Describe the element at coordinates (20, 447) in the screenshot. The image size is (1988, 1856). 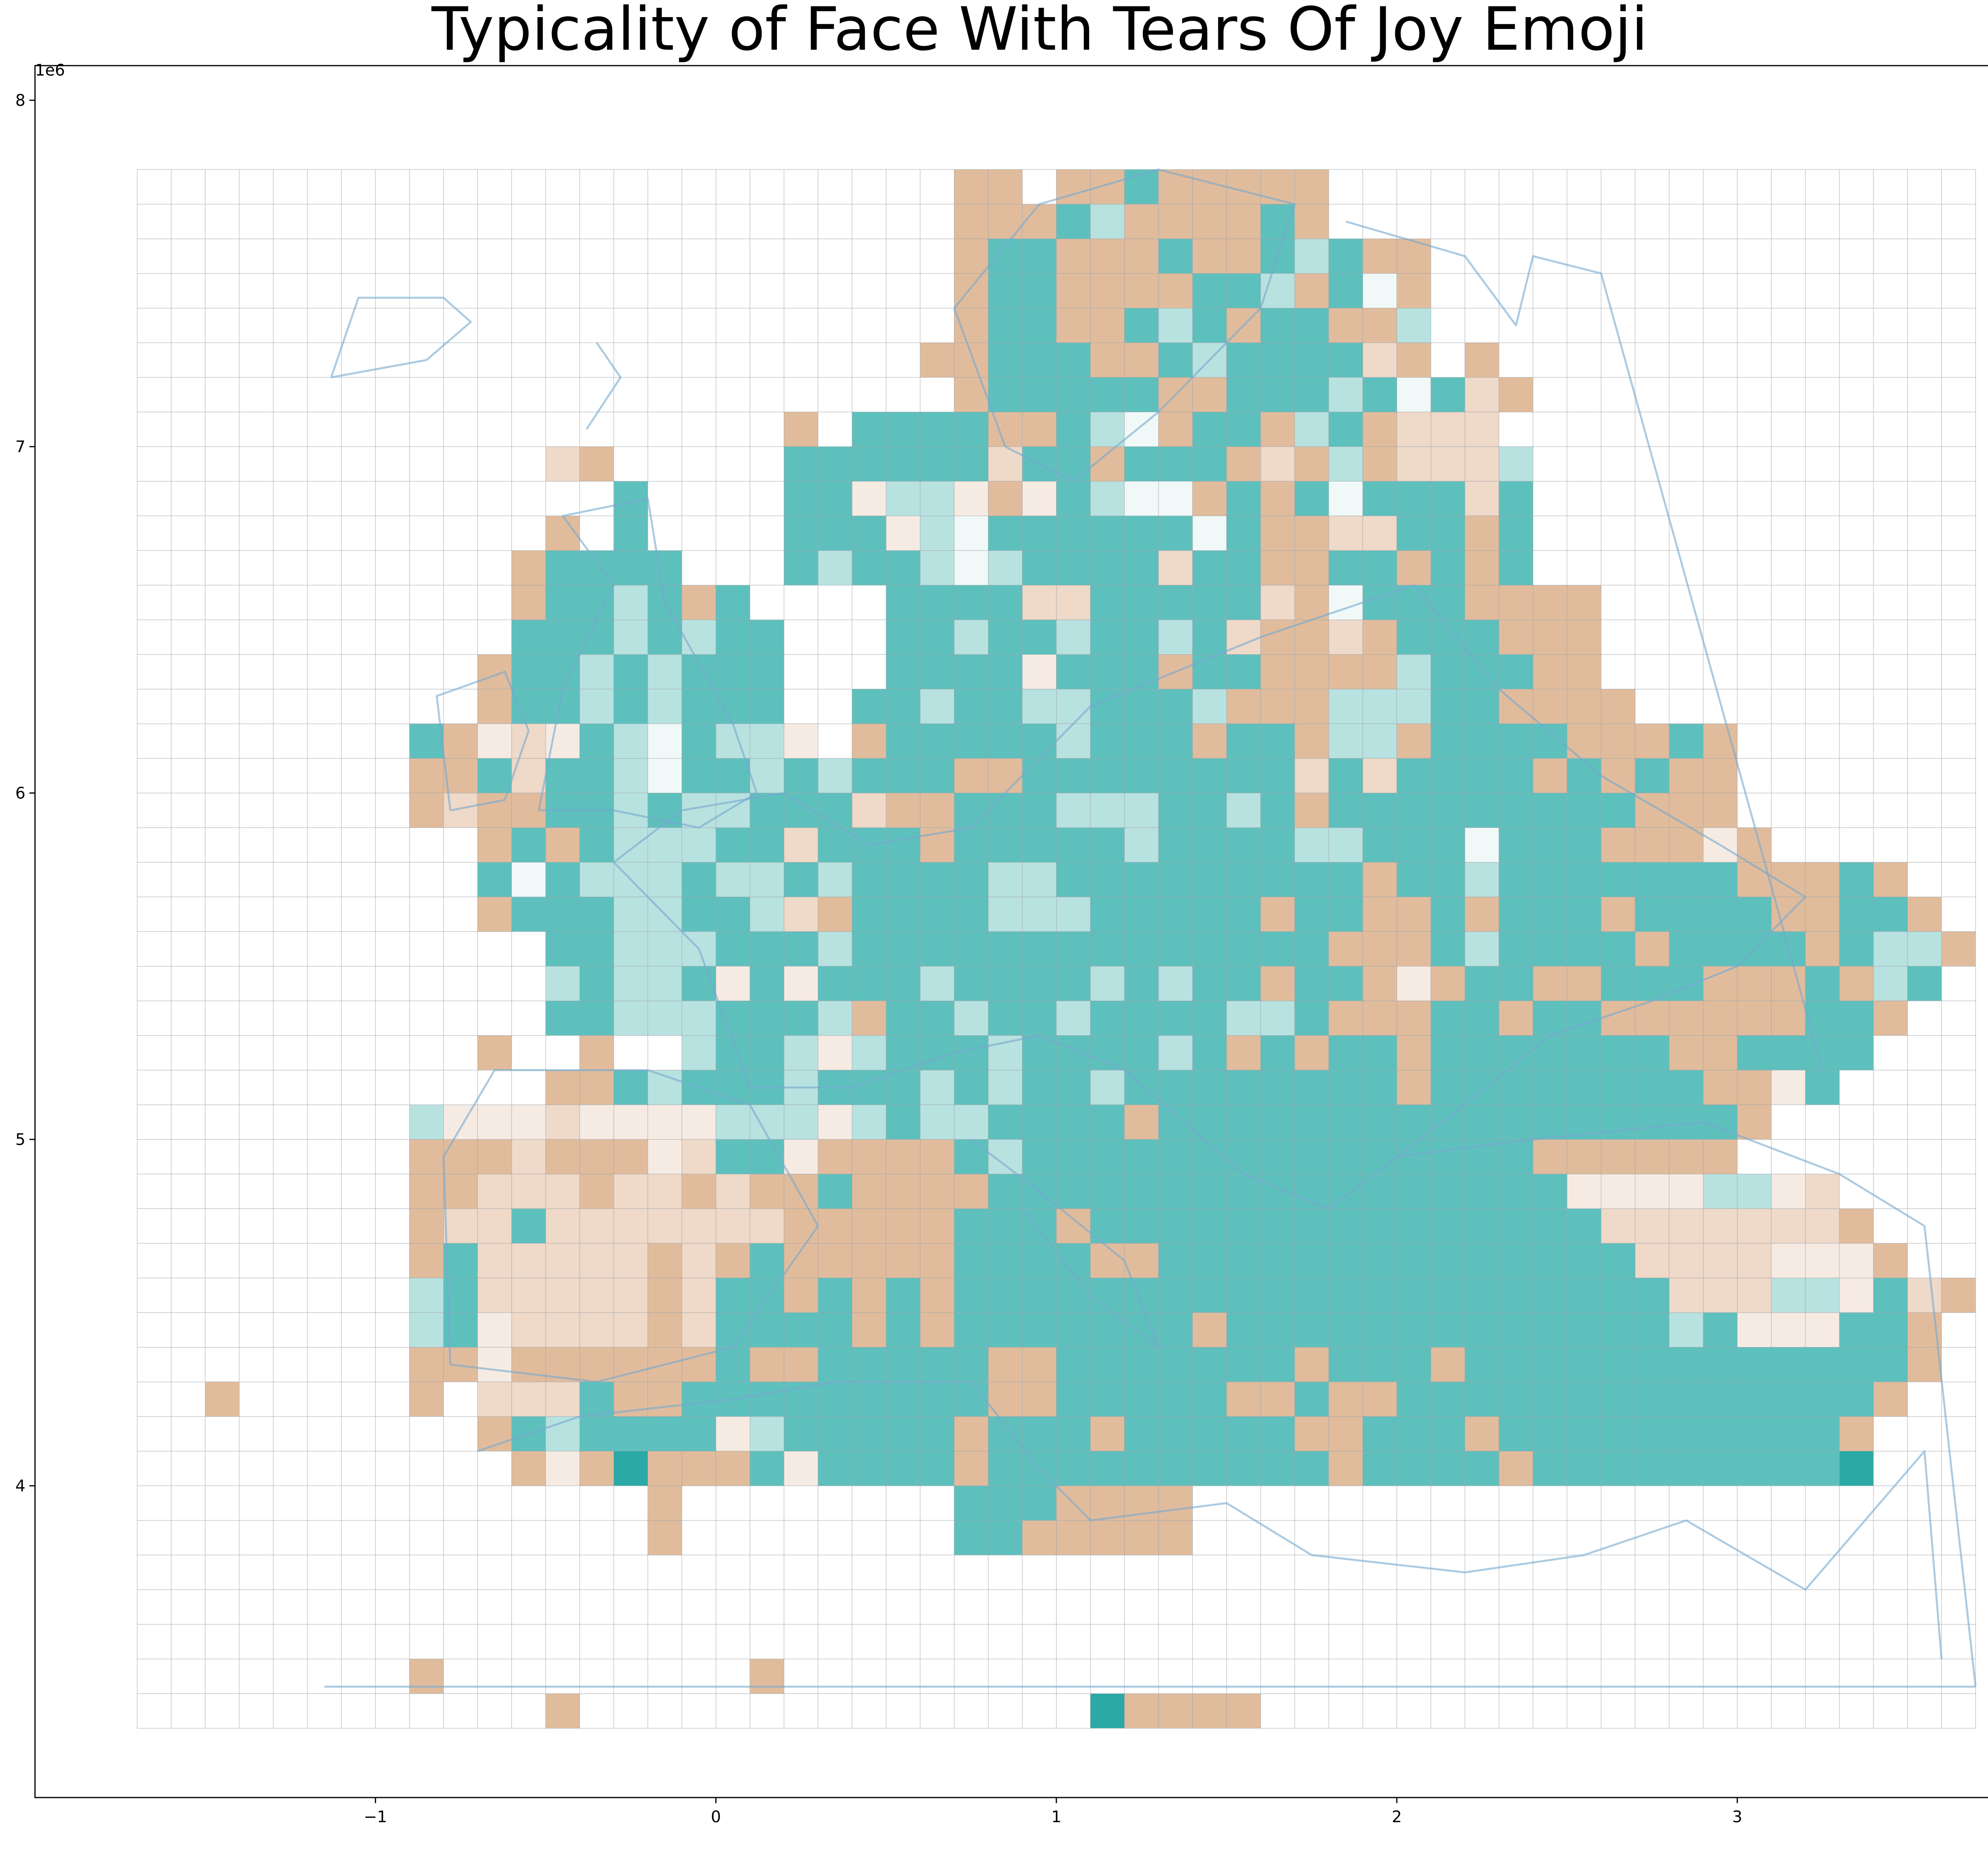
I see `y-tick-label: 7` at that location.